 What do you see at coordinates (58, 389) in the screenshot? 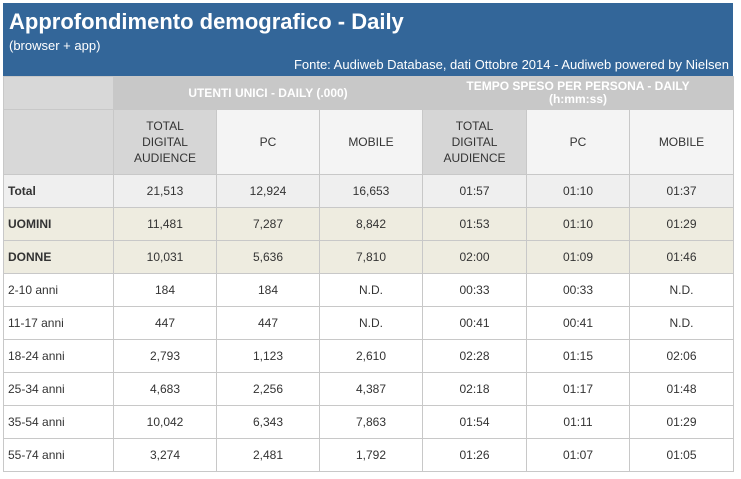
I see `row-label: 25-34 anni` at bounding box center [58, 389].